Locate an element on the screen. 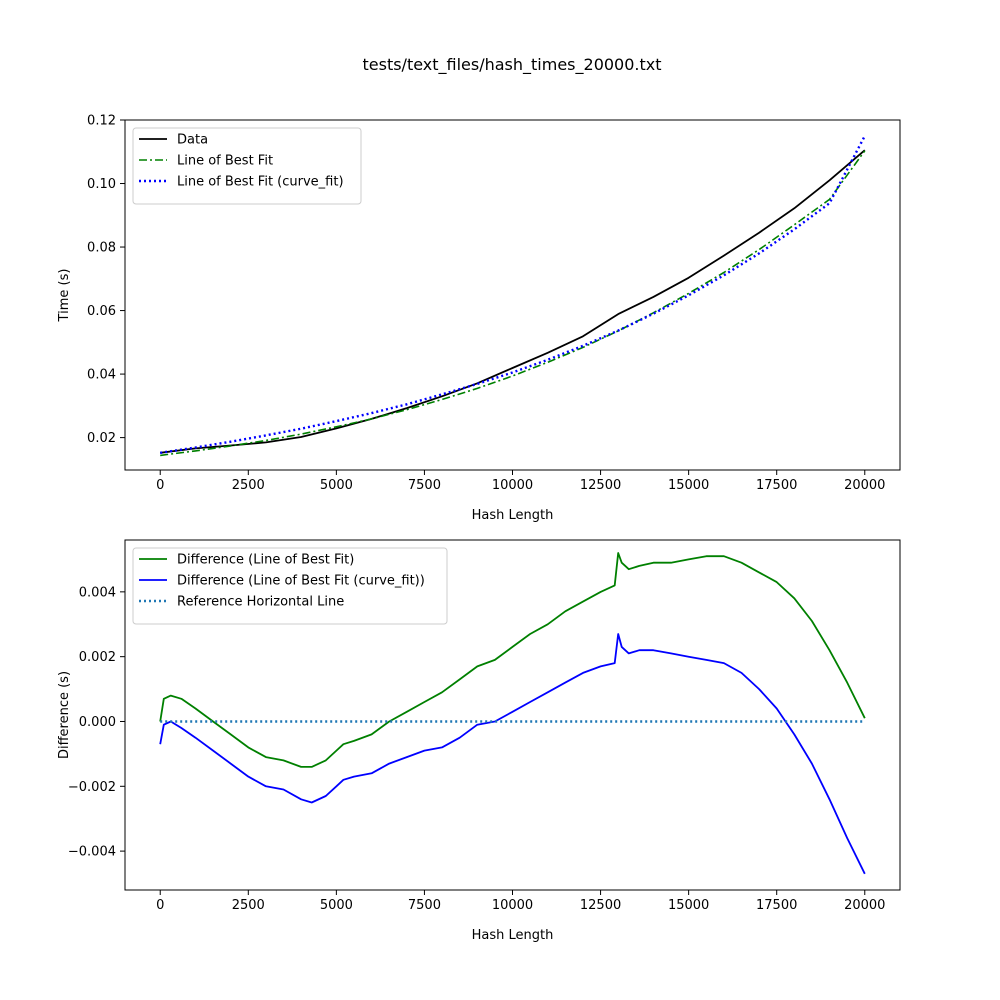 The width and height of the screenshot is (1000, 1000). figure-title: tests/text_files/hash_times_20000.txt is located at coordinates (511, 65).